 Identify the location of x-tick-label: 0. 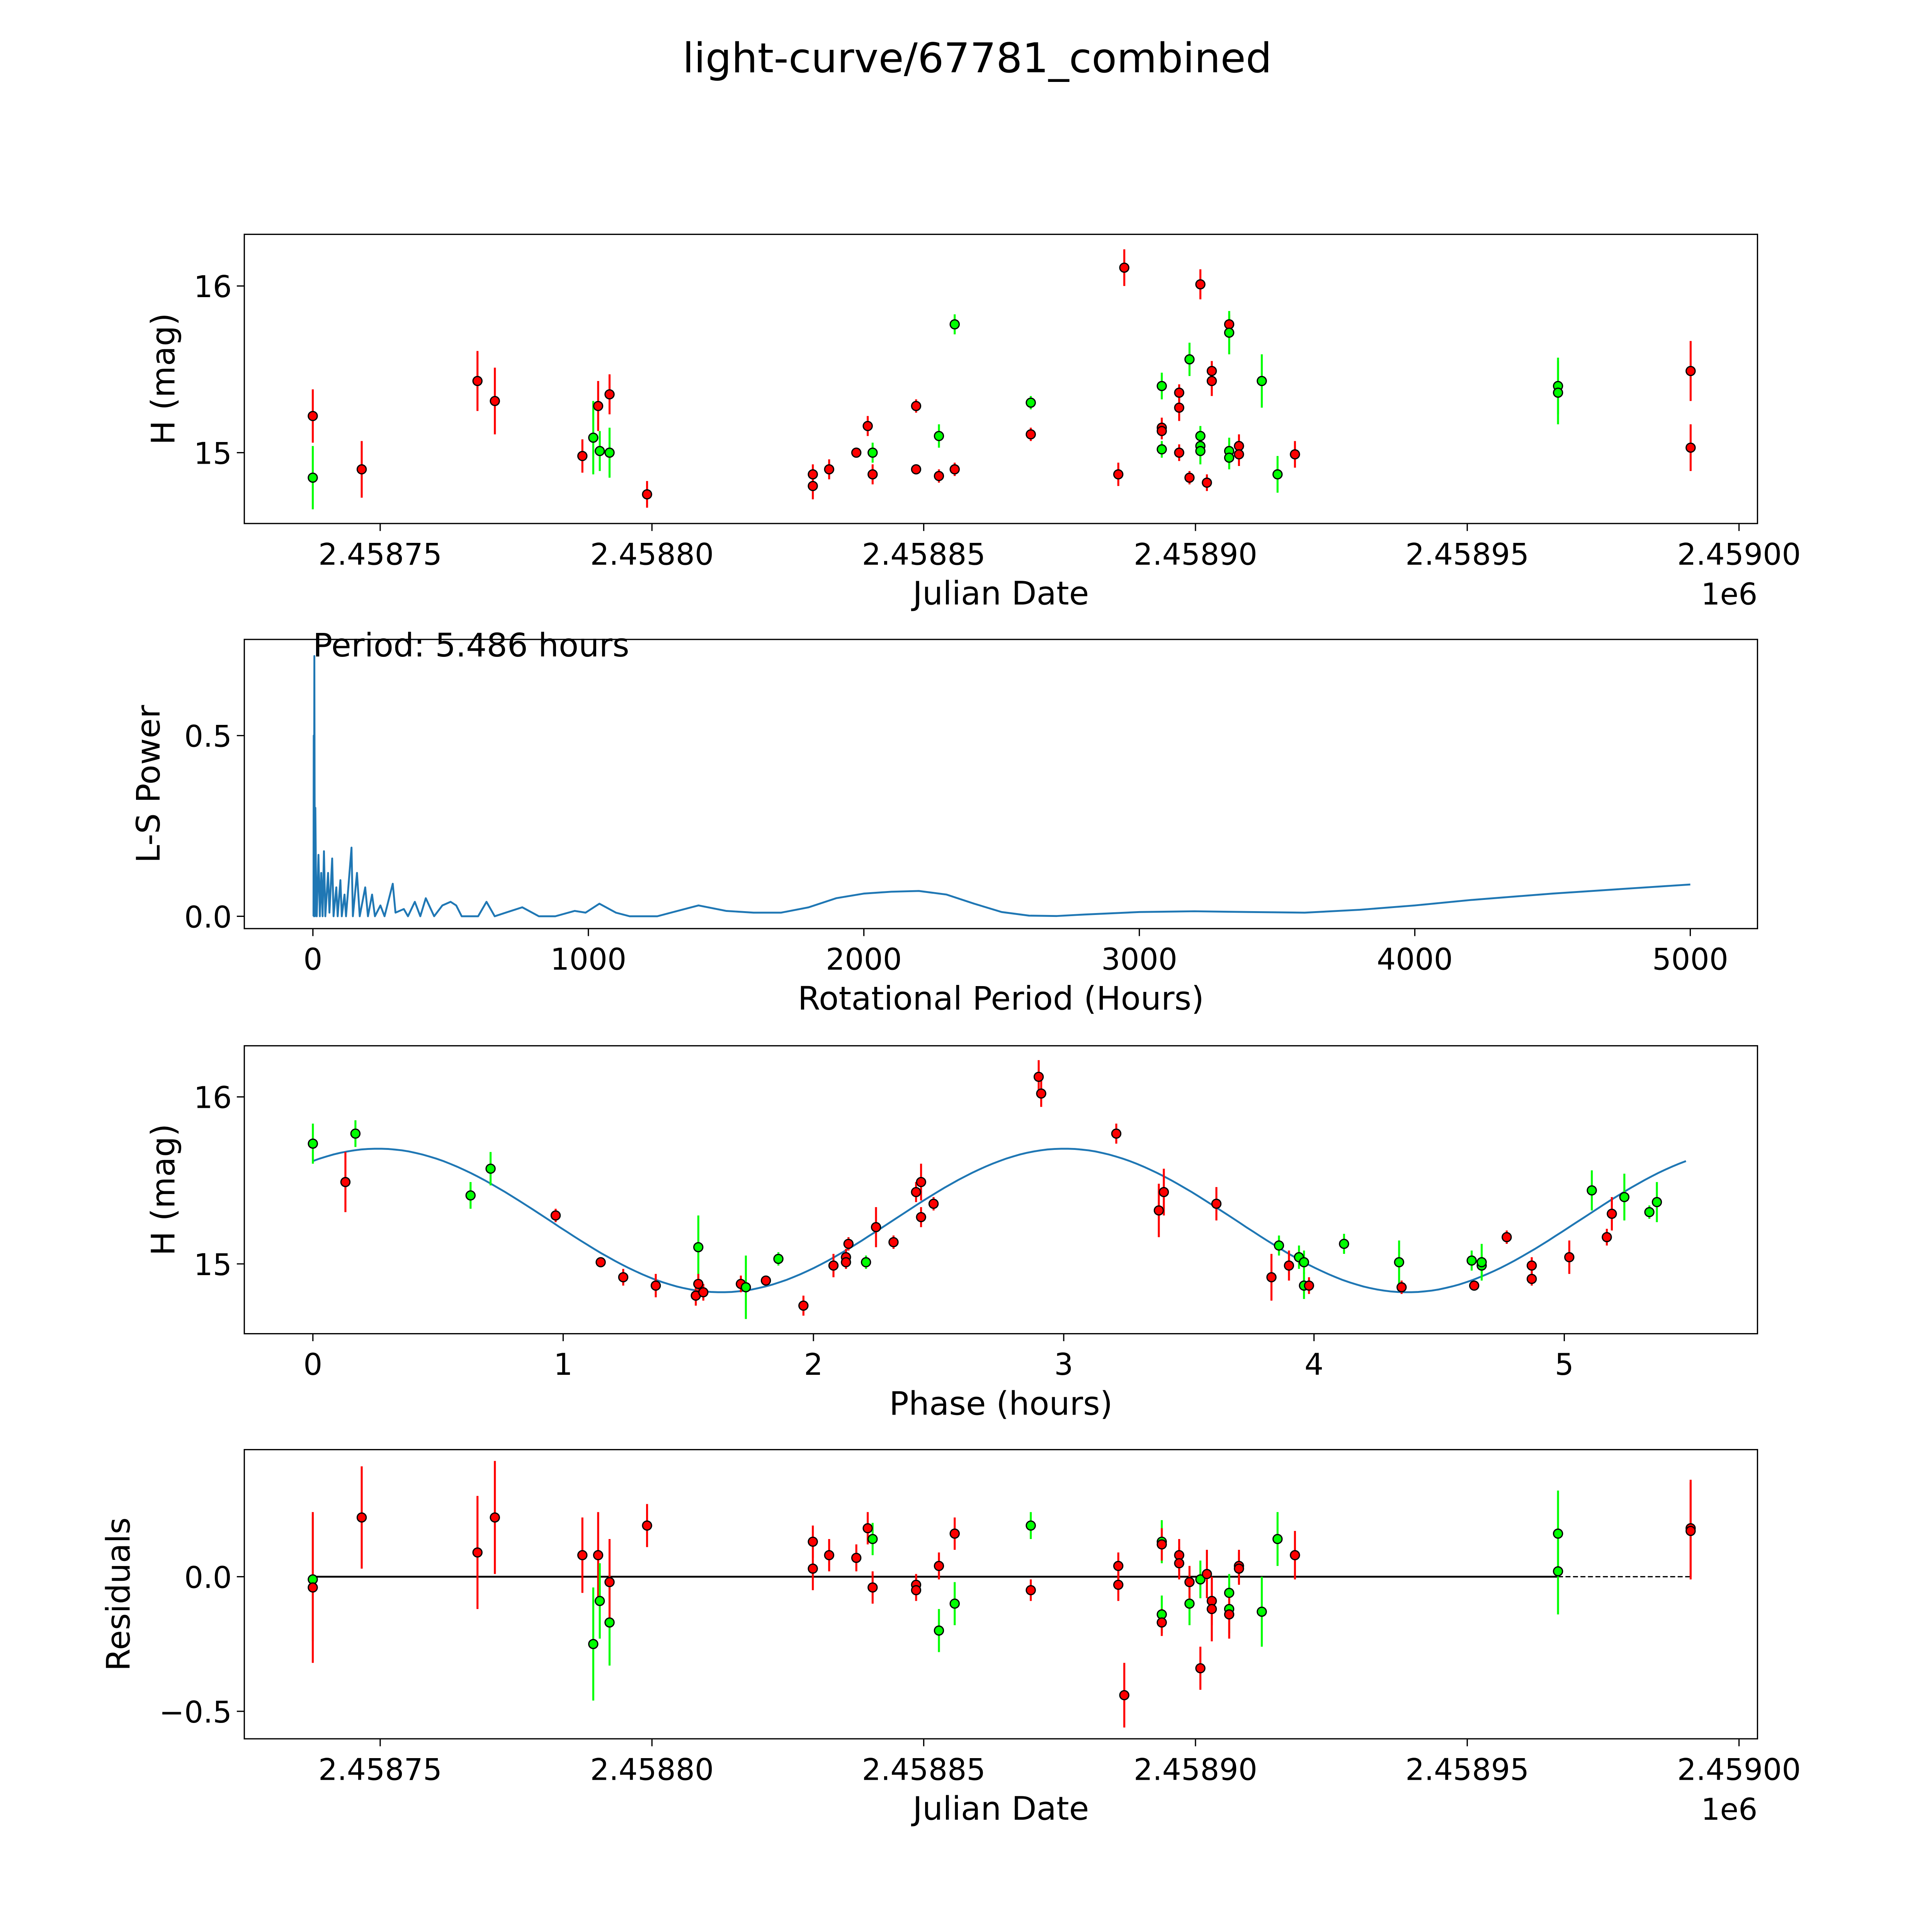
(312, 1364).